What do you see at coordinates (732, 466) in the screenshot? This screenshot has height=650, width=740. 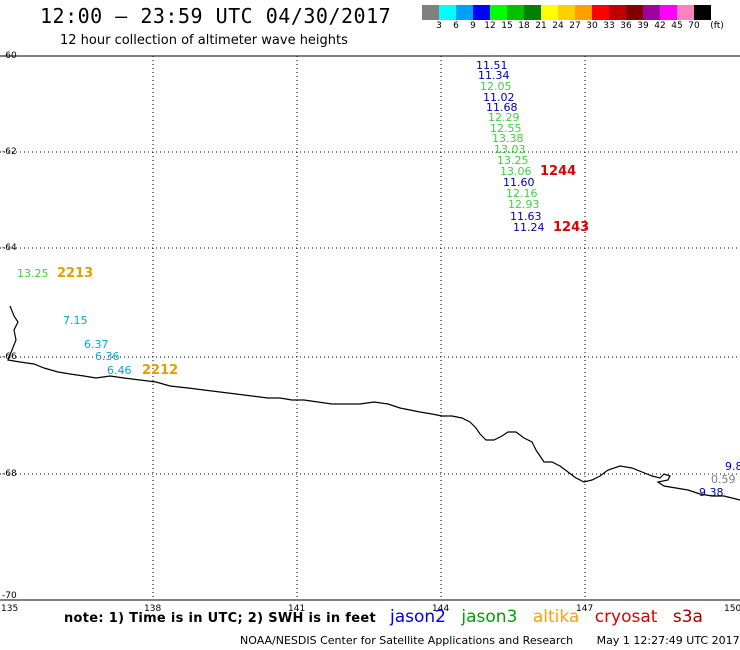 I see `wave-height-label: 9.8` at bounding box center [732, 466].